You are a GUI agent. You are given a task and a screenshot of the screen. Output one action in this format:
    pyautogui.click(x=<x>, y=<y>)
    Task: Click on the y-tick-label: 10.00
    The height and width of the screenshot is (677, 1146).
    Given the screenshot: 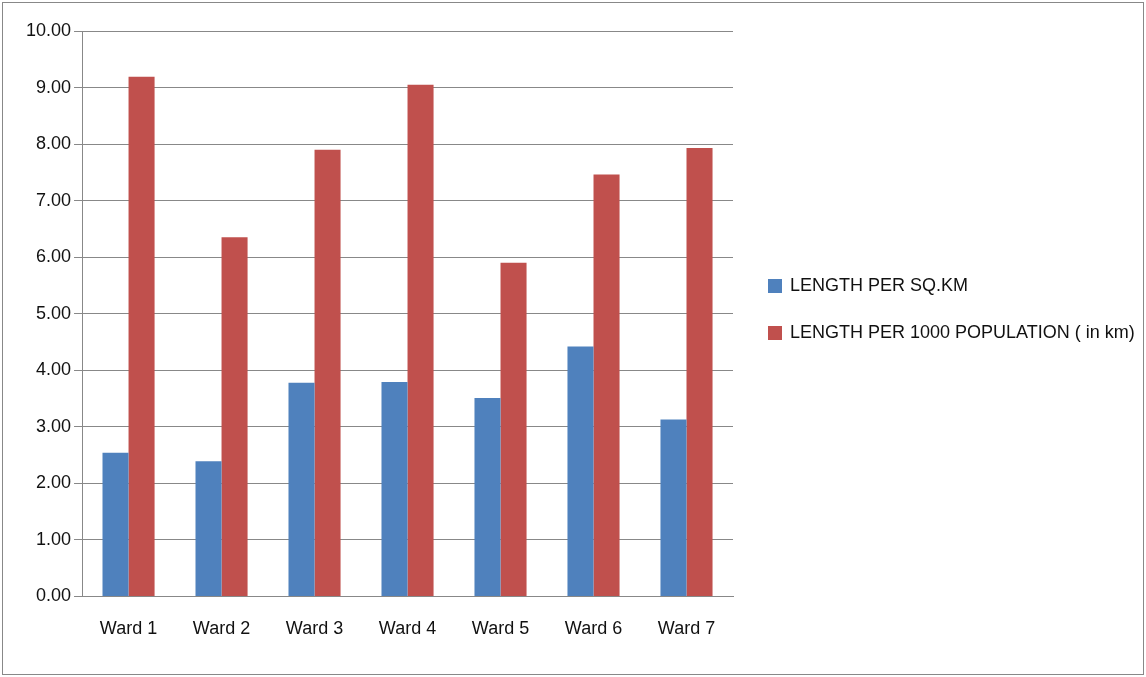 What is the action you would take?
    pyautogui.click(x=49, y=29)
    